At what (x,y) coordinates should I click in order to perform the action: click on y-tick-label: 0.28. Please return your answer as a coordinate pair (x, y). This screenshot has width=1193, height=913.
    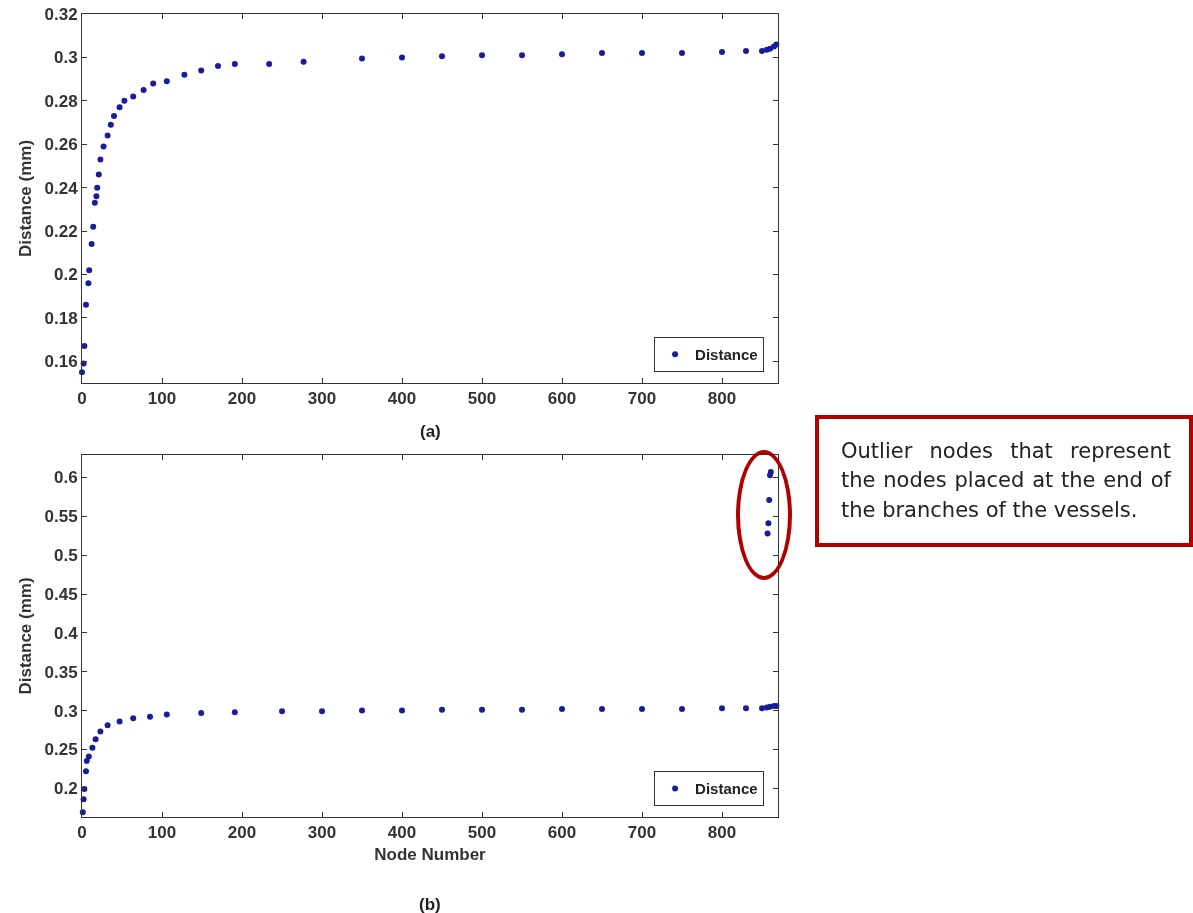
    Looking at the image, I should click on (61, 101).